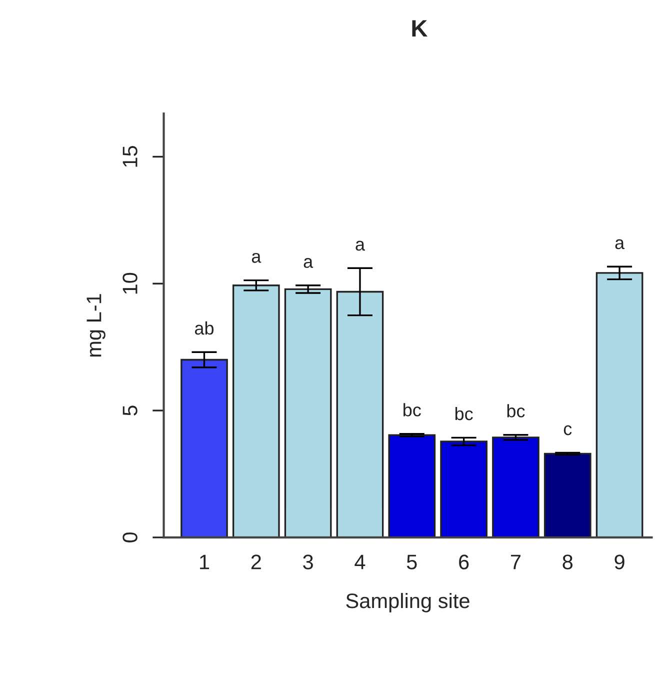  What do you see at coordinates (567, 562) in the screenshot?
I see `x-tick-label: 8` at bounding box center [567, 562].